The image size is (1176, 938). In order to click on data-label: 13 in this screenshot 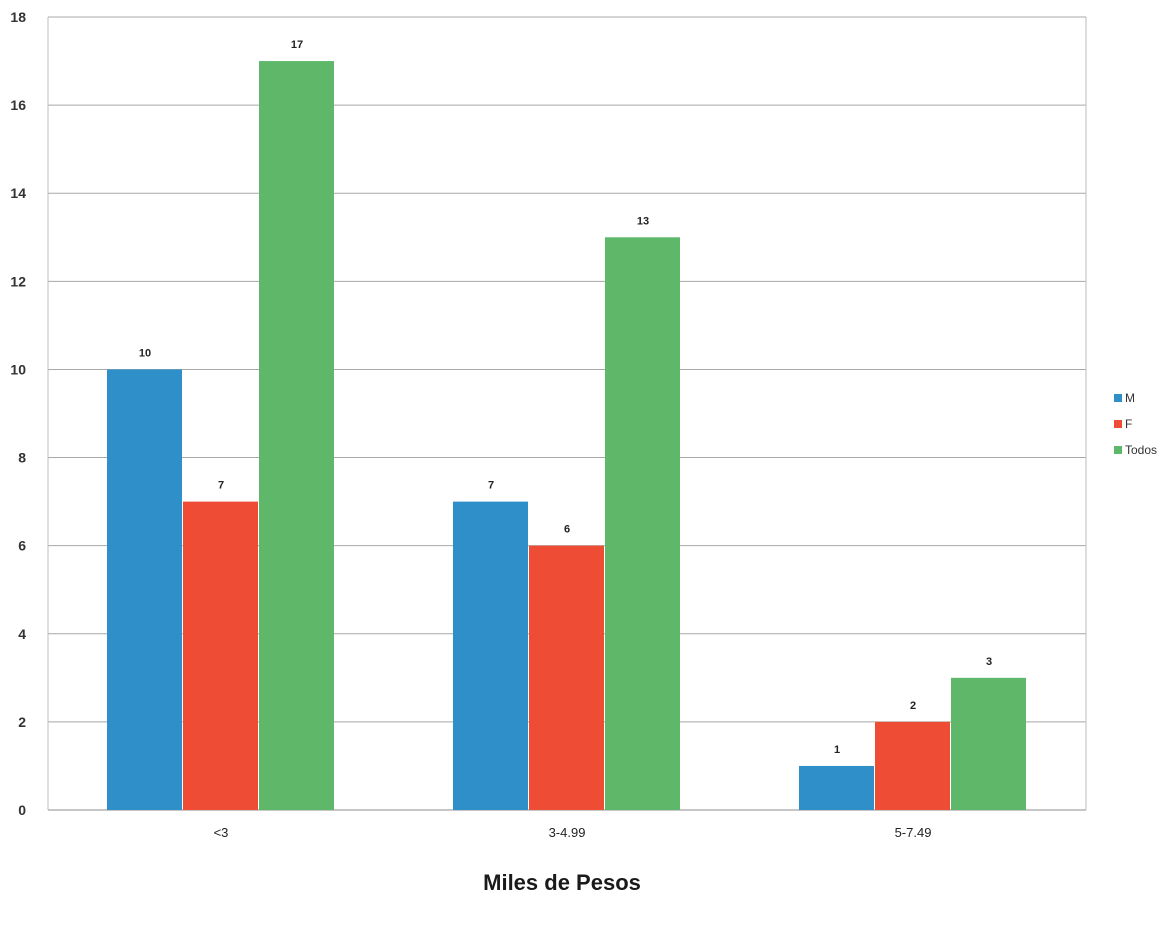, I will do `click(643, 221)`.